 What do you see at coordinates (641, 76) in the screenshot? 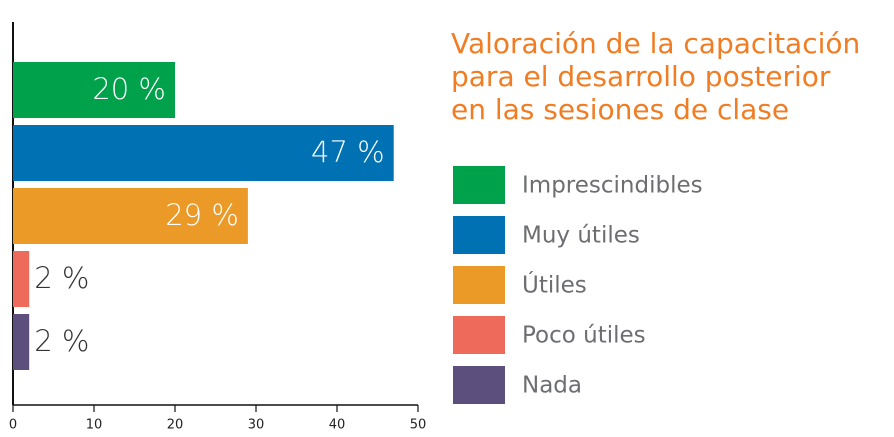
I see `chart-title: para el desarrollo posterior` at bounding box center [641, 76].